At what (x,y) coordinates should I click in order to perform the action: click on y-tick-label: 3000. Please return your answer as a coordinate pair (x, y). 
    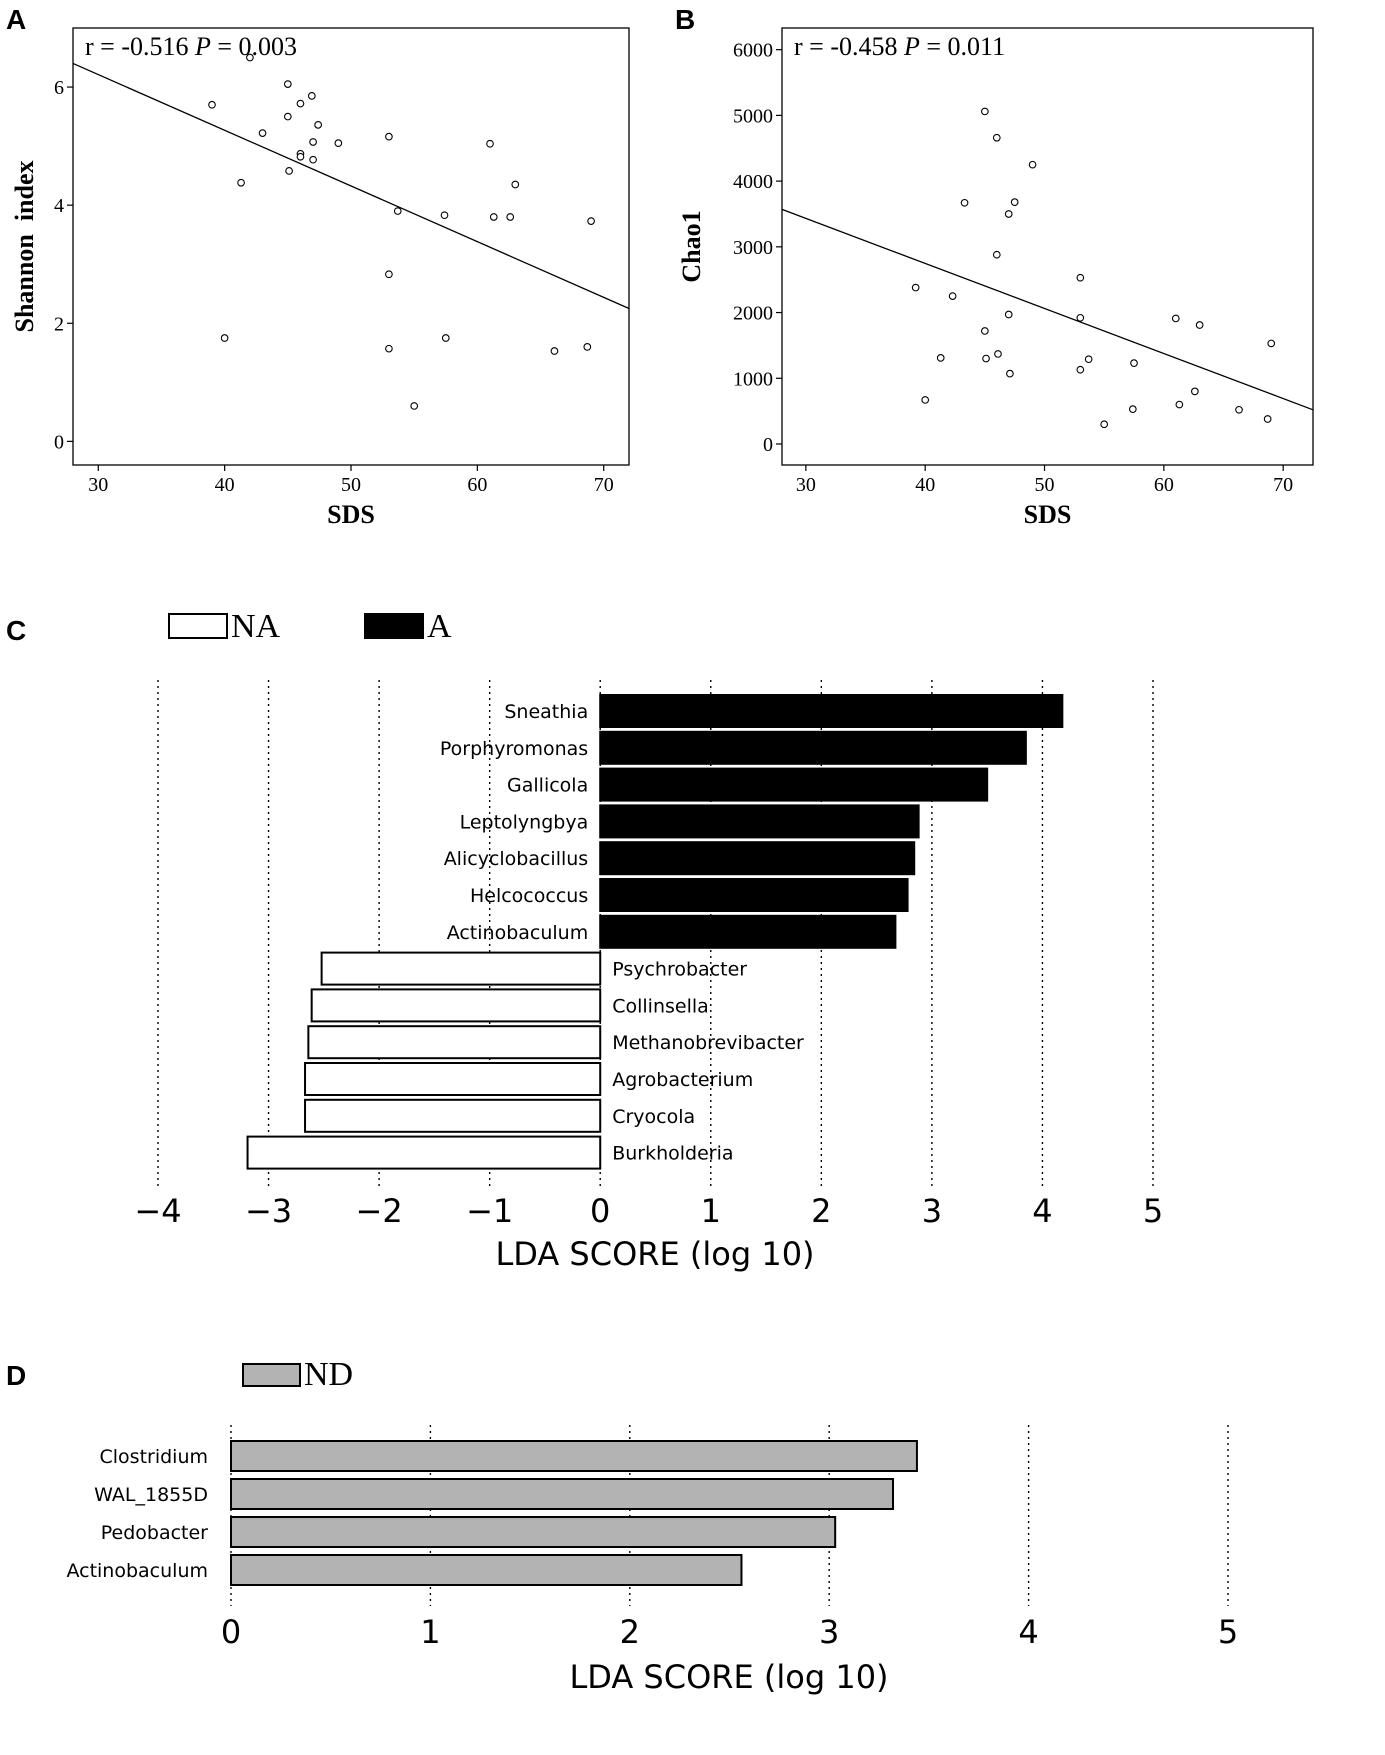
    Looking at the image, I should click on (753, 248).